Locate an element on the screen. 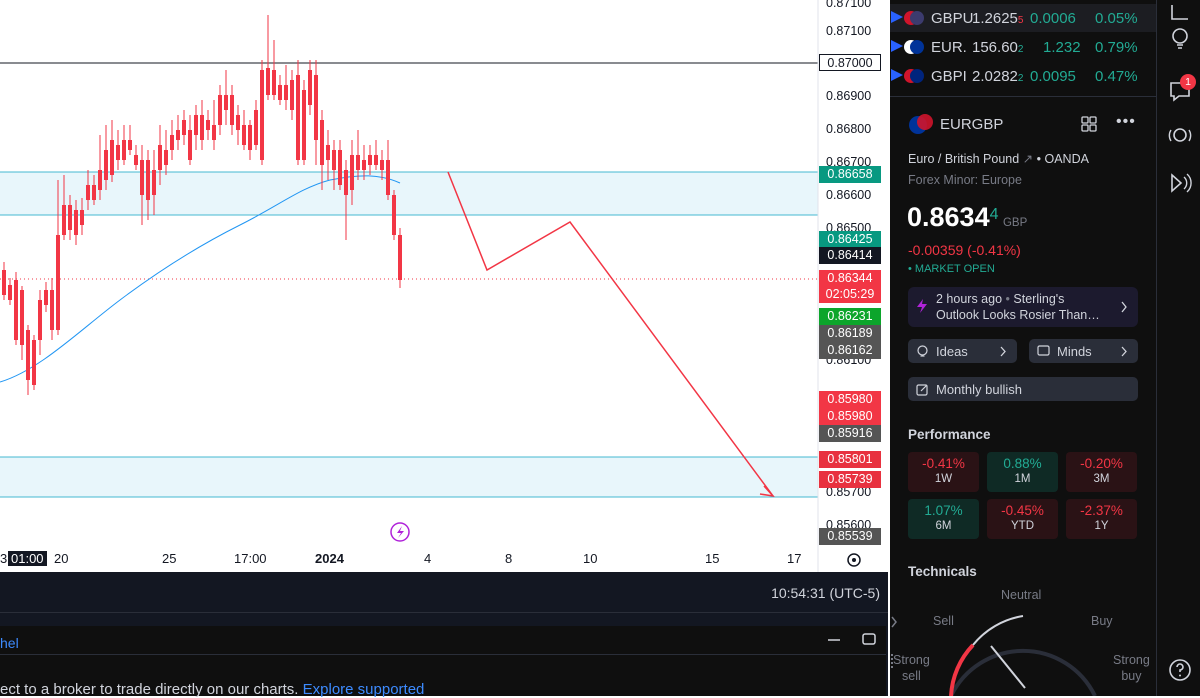 The image size is (1200, 698). performance-title: Performance is located at coordinates (949, 434).